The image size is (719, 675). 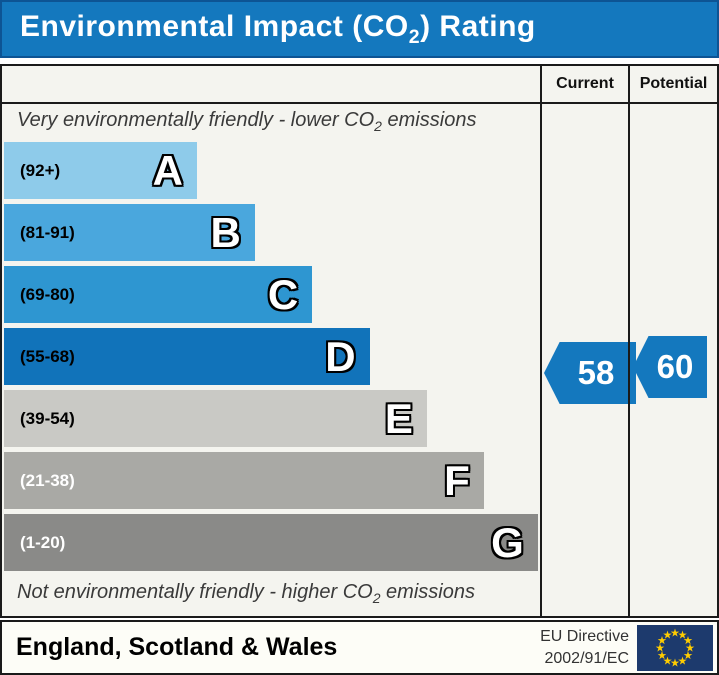 I want to click on band-row-g: (1-20) G, so click(x=271, y=542).